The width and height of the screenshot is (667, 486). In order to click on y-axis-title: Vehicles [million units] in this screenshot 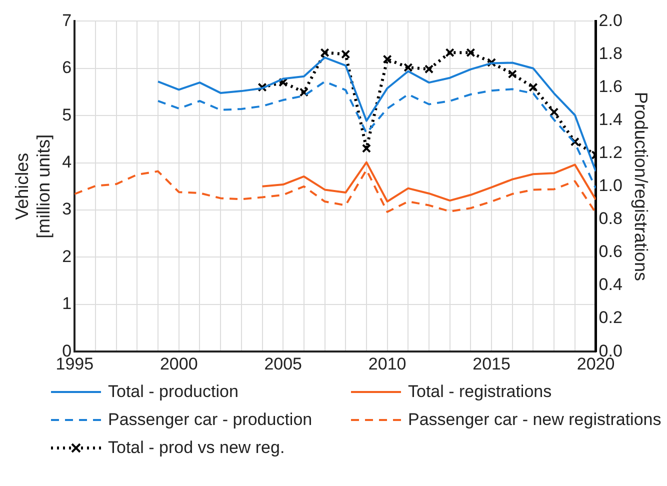, I will do `click(33, 186)`.